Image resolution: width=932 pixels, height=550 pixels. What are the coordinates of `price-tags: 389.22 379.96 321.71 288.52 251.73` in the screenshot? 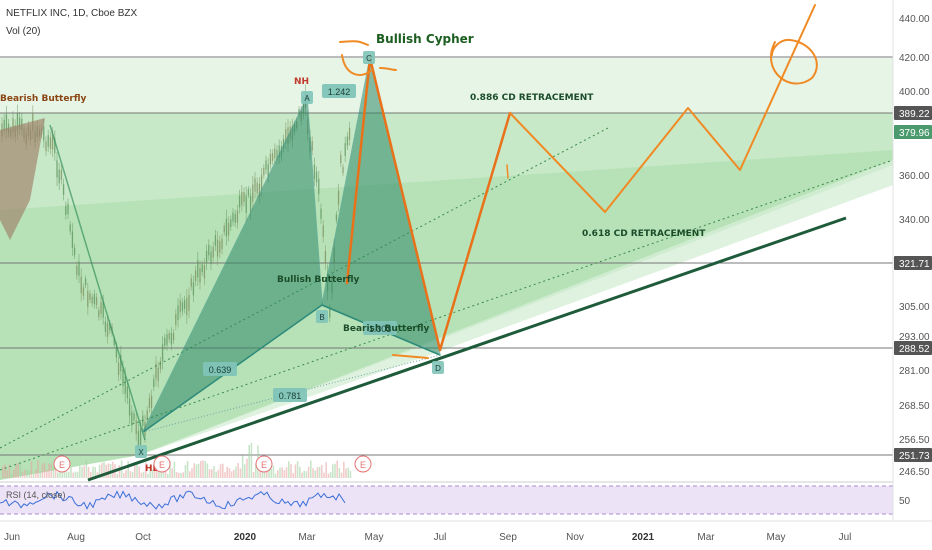 It's located at (913, 284).